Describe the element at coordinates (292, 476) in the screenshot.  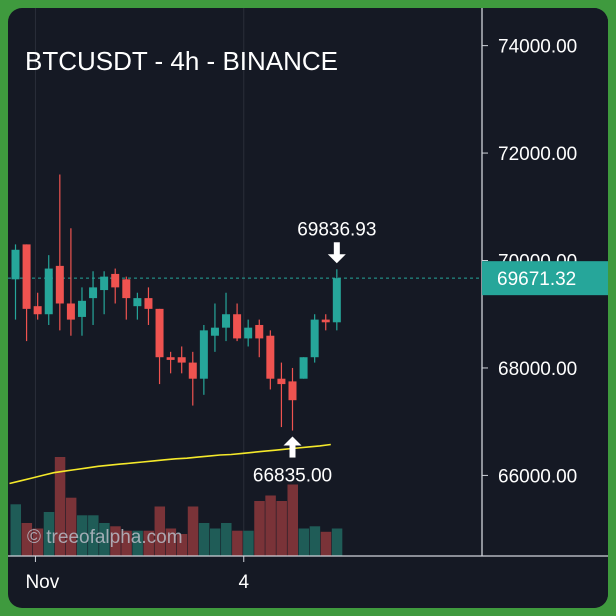
I see `low-price-label: 66835.00` at that location.